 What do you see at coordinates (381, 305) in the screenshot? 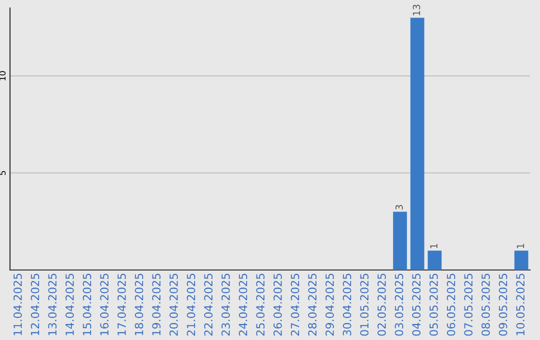
I see `x-tick-label: 02.05.2025` at bounding box center [381, 305].